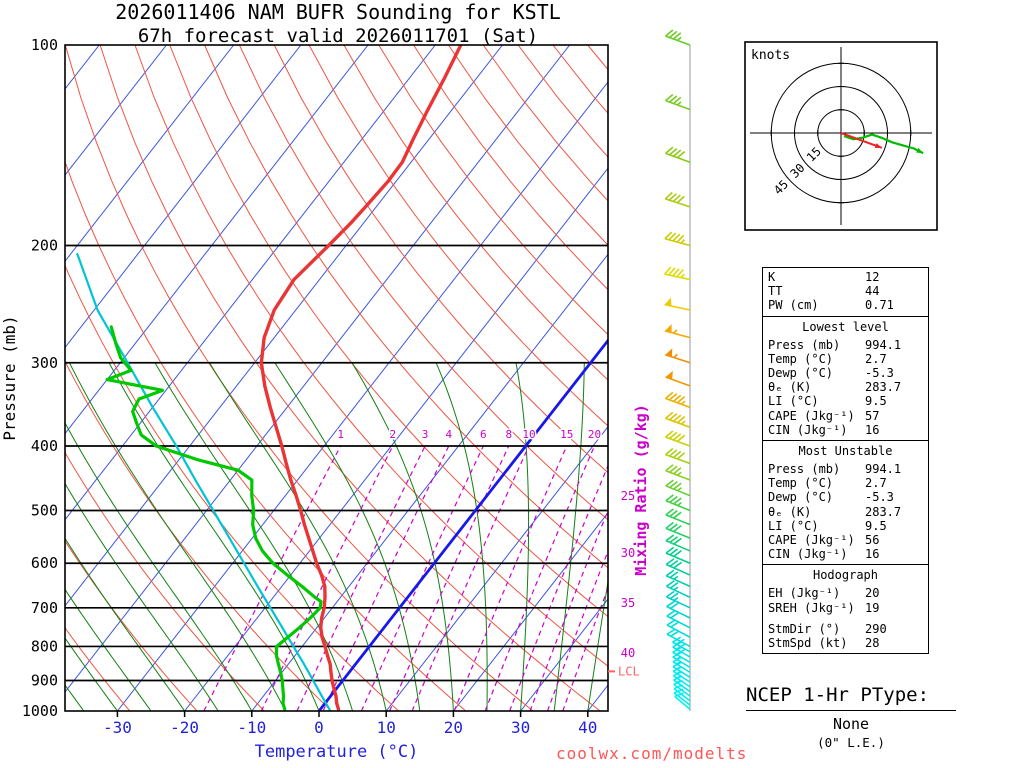  Describe the element at coordinates (883, 511) in the screenshot. I see `stat-value: 283.7` at that location.